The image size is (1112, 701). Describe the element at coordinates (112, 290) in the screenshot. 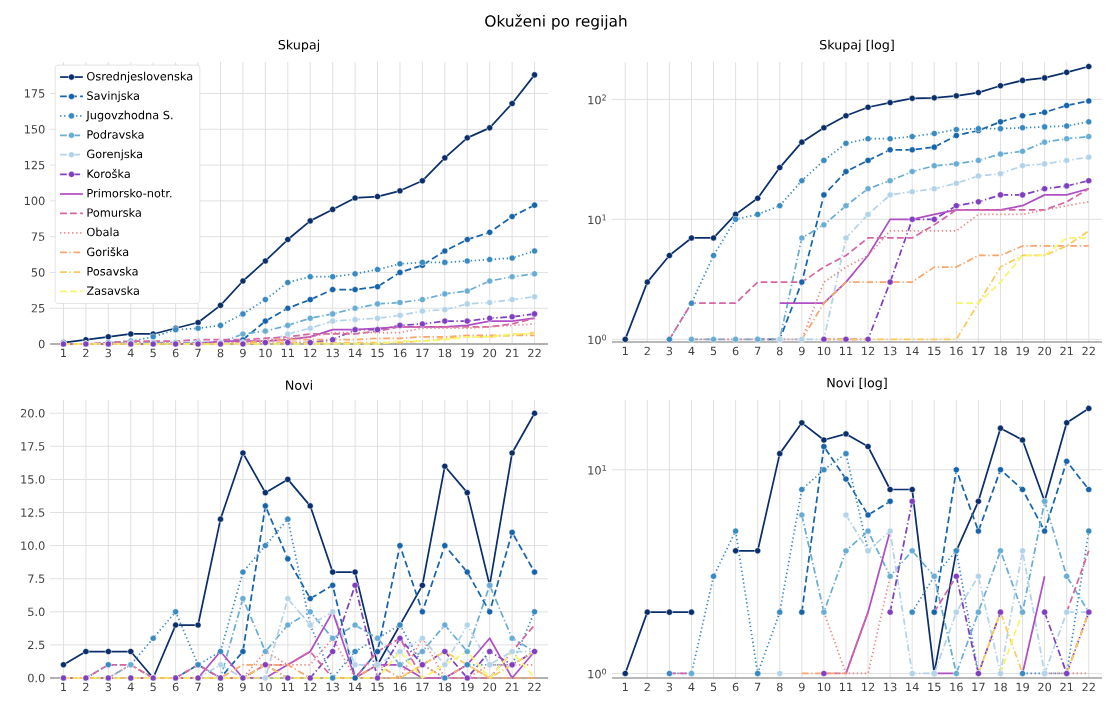

I see `legend-label: Zasavska` at that location.